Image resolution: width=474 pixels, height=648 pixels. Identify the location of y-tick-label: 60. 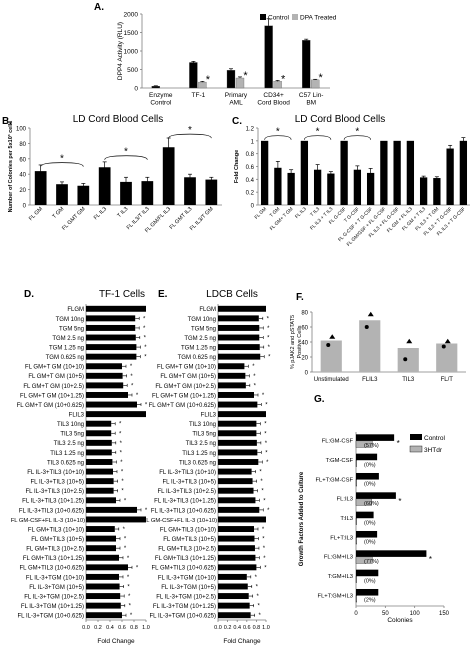
(304, 329).